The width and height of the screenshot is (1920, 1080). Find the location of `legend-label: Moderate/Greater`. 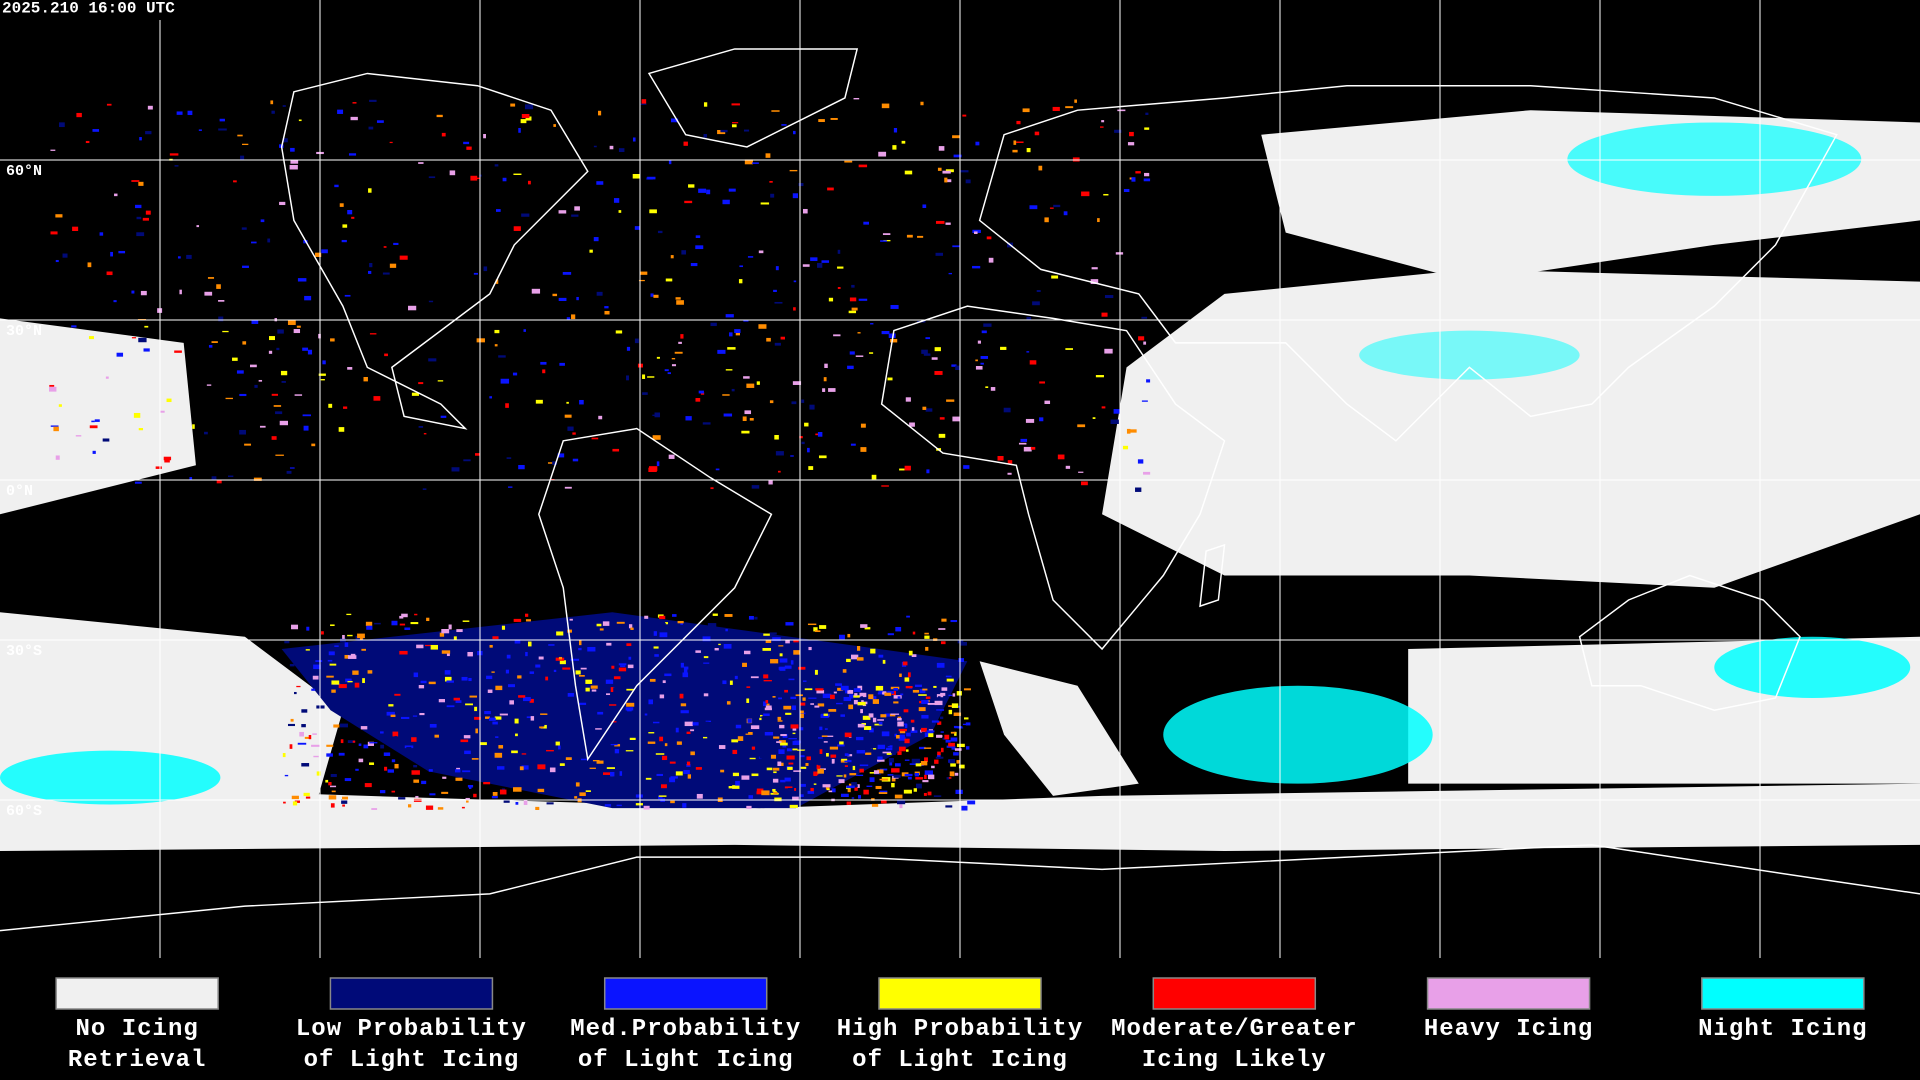

legend-label: Moderate/Greater is located at coordinates (1234, 1029).